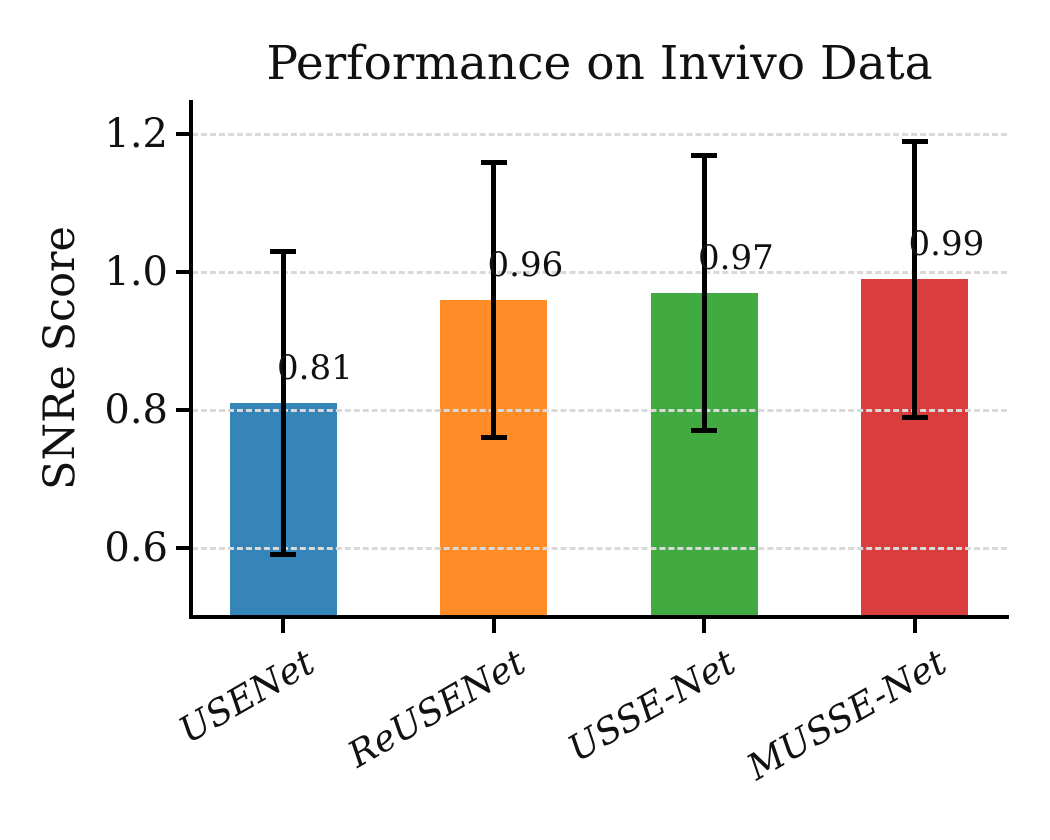 The height and width of the screenshot is (840, 1050). I want to click on chart-title: Performance on Invivo Data, so click(599, 63).